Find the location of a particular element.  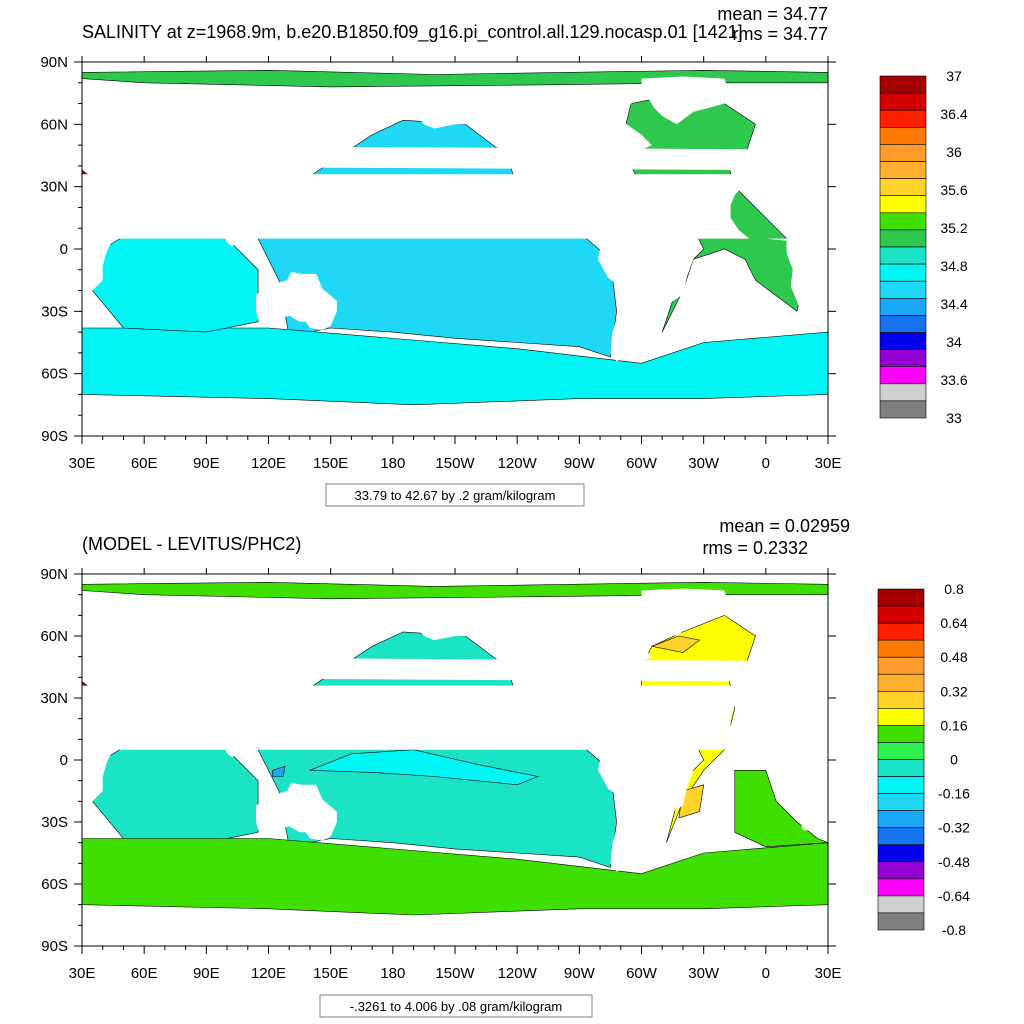

colorbar-label: -0.16 is located at coordinates (954, 794).